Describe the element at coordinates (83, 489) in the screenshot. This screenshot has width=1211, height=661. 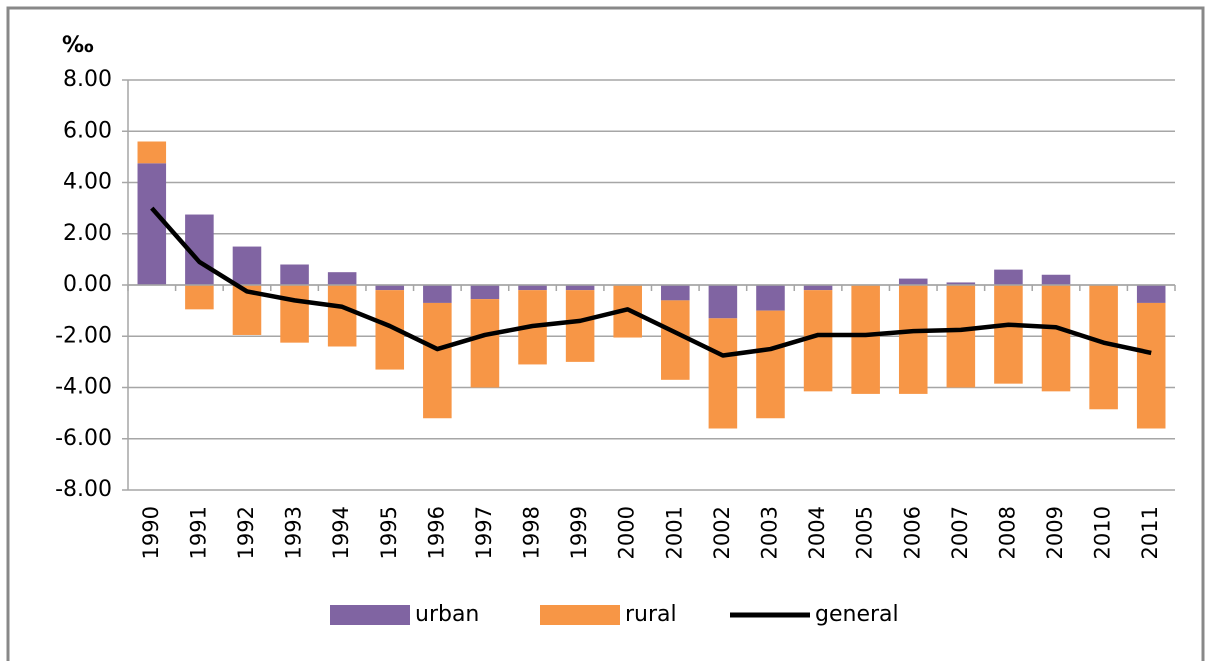
I see `y-tick-label: -8.00` at that location.